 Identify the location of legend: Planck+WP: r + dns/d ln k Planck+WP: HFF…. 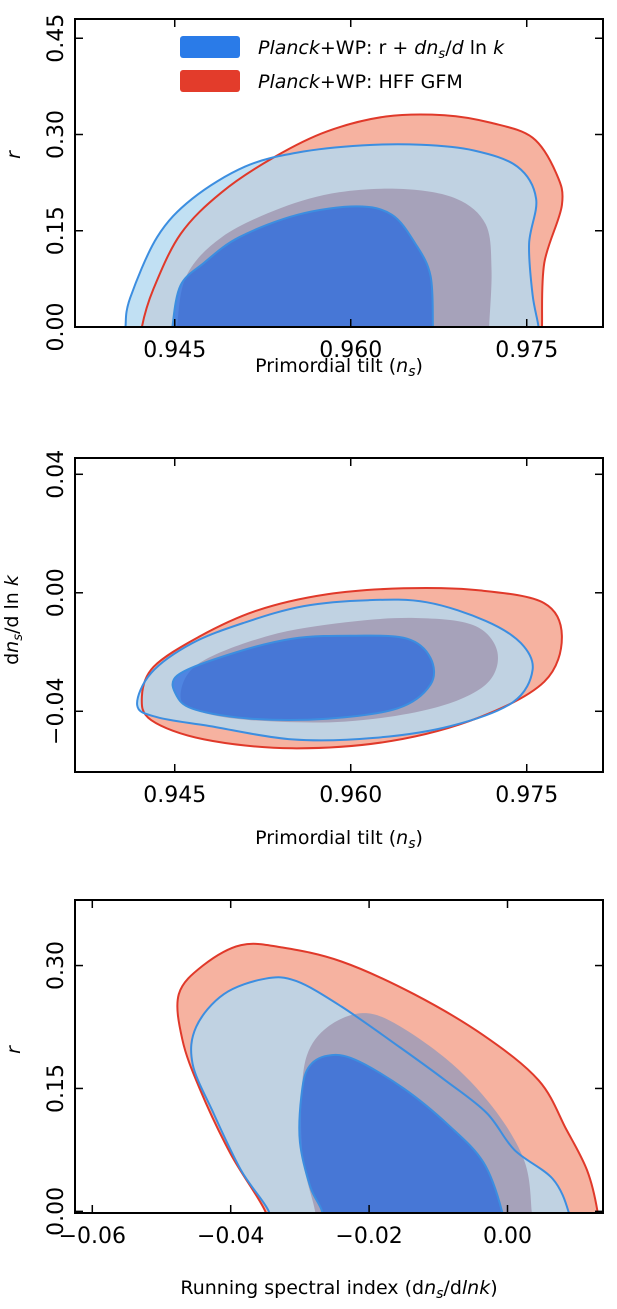
(342, 64).